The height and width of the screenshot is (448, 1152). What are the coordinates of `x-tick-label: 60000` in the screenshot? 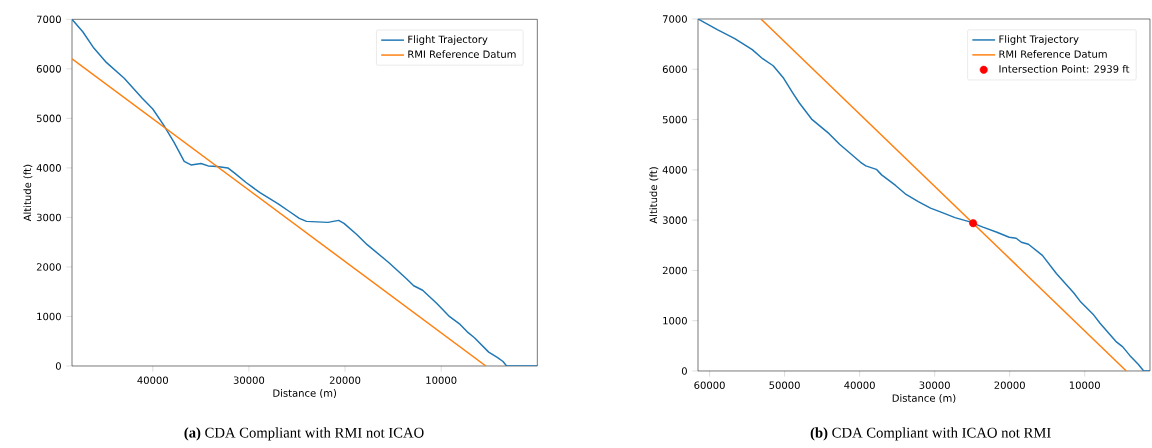 It's located at (709, 385).